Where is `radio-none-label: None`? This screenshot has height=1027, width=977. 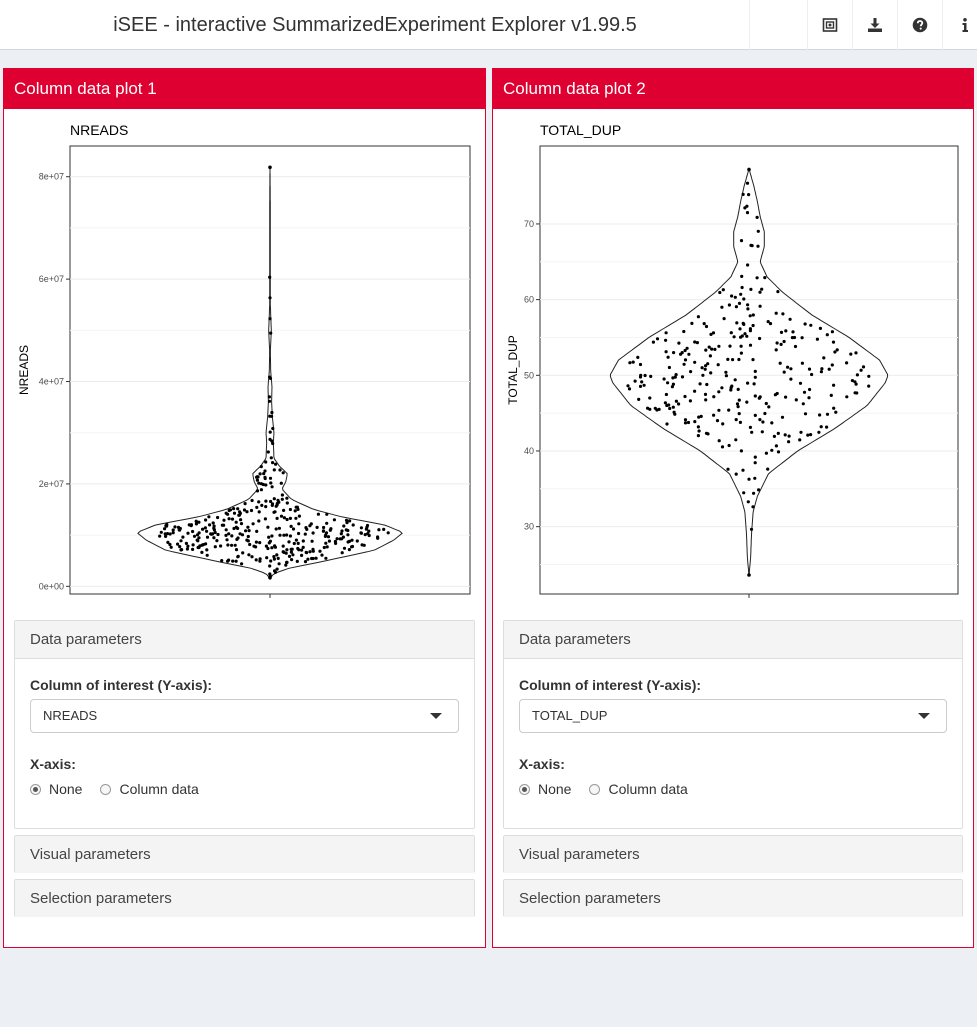
radio-none-label: None is located at coordinates (555, 789).